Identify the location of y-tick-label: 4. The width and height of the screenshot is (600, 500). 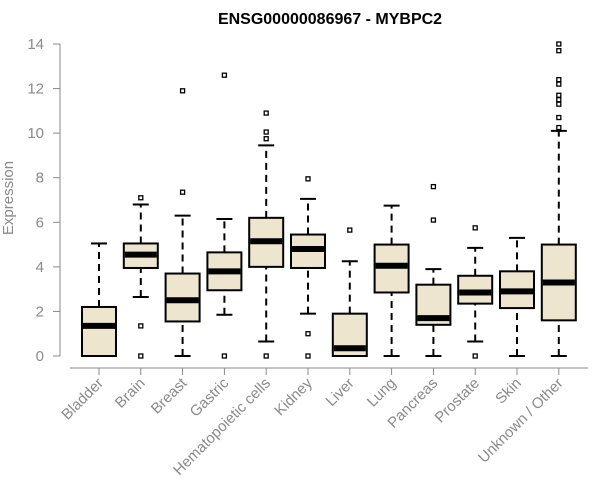
(40, 267).